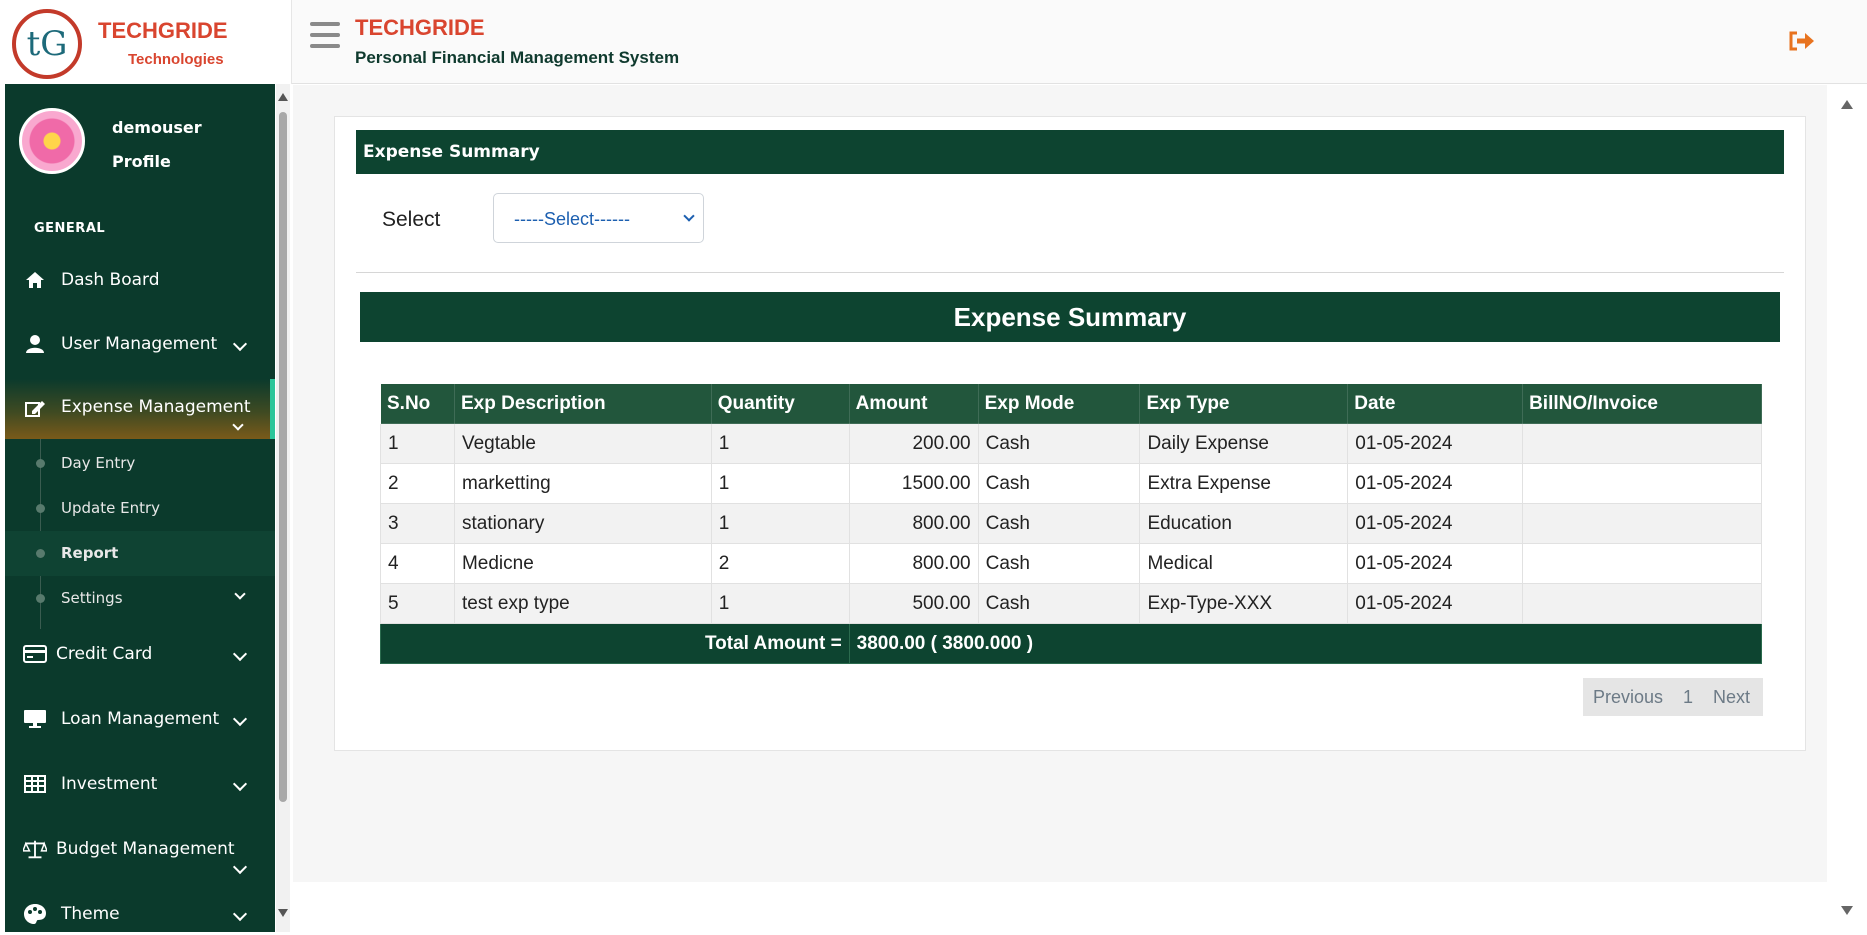  Describe the element at coordinates (52, 141) in the screenshot. I see `avatar` at that location.